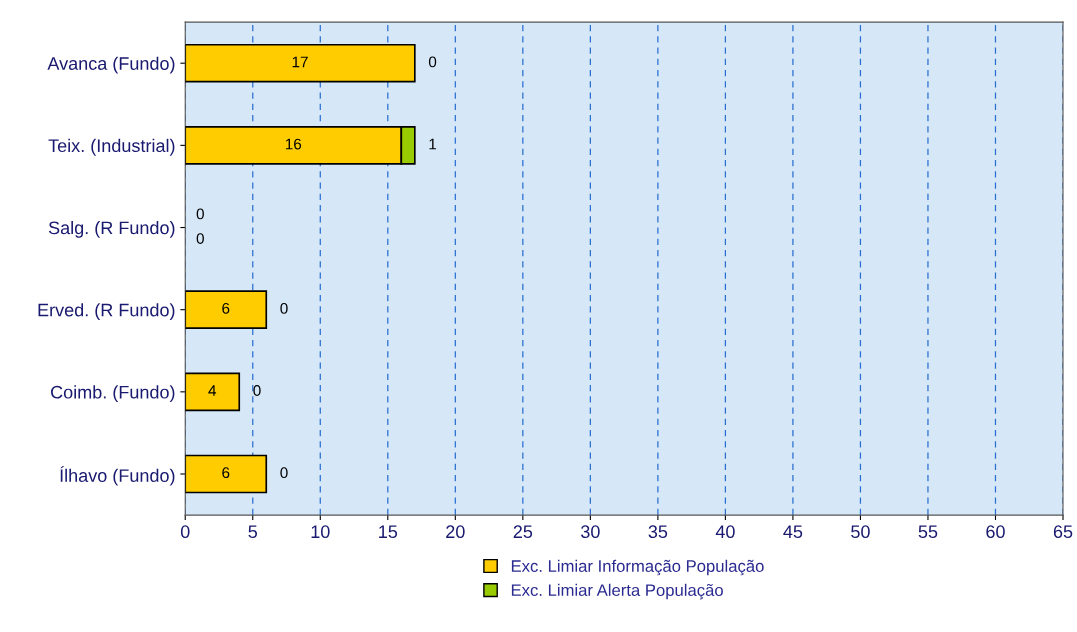 The width and height of the screenshot is (1077, 632). Describe the element at coordinates (117, 476) in the screenshot. I see `y-tick-label: Ílhavo (Fundo)` at that location.